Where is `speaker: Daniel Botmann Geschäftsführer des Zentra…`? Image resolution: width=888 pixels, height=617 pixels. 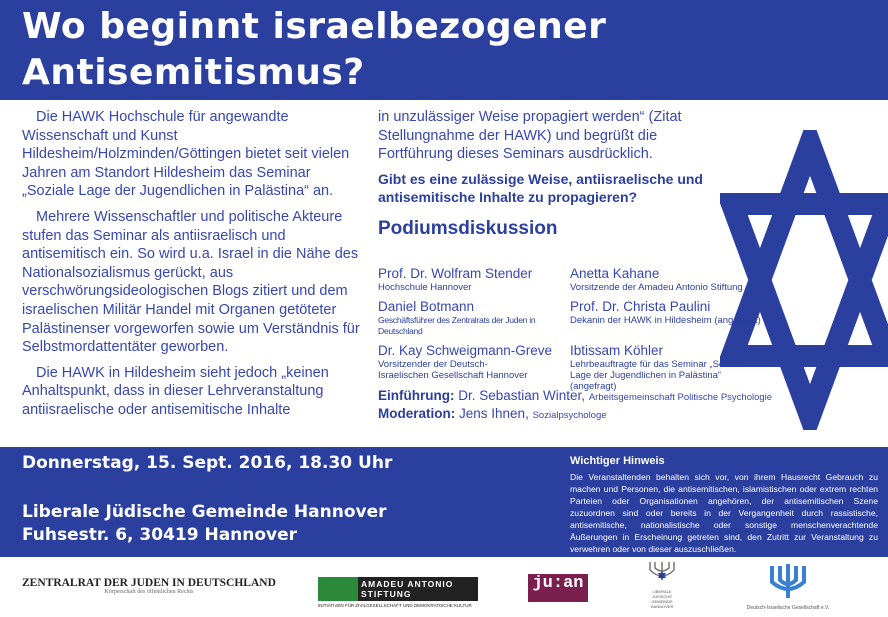
speaker: Daniel Botmann Geschäftsführer des Zentra… is located at coordinates (457, 317).